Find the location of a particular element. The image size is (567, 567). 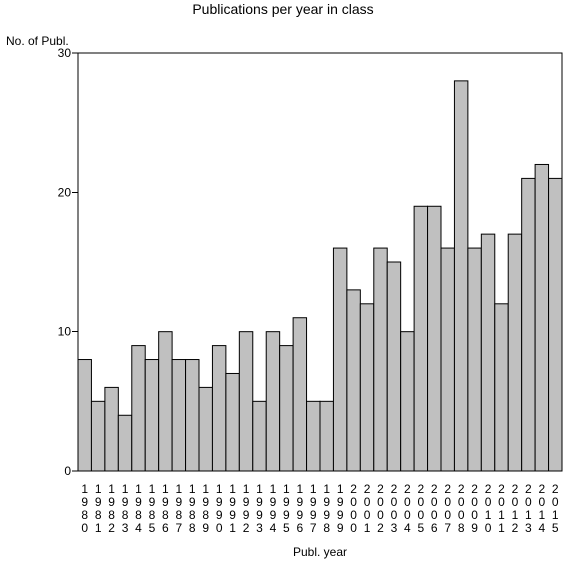

bar-2006 is located at coordinates (434, 338).